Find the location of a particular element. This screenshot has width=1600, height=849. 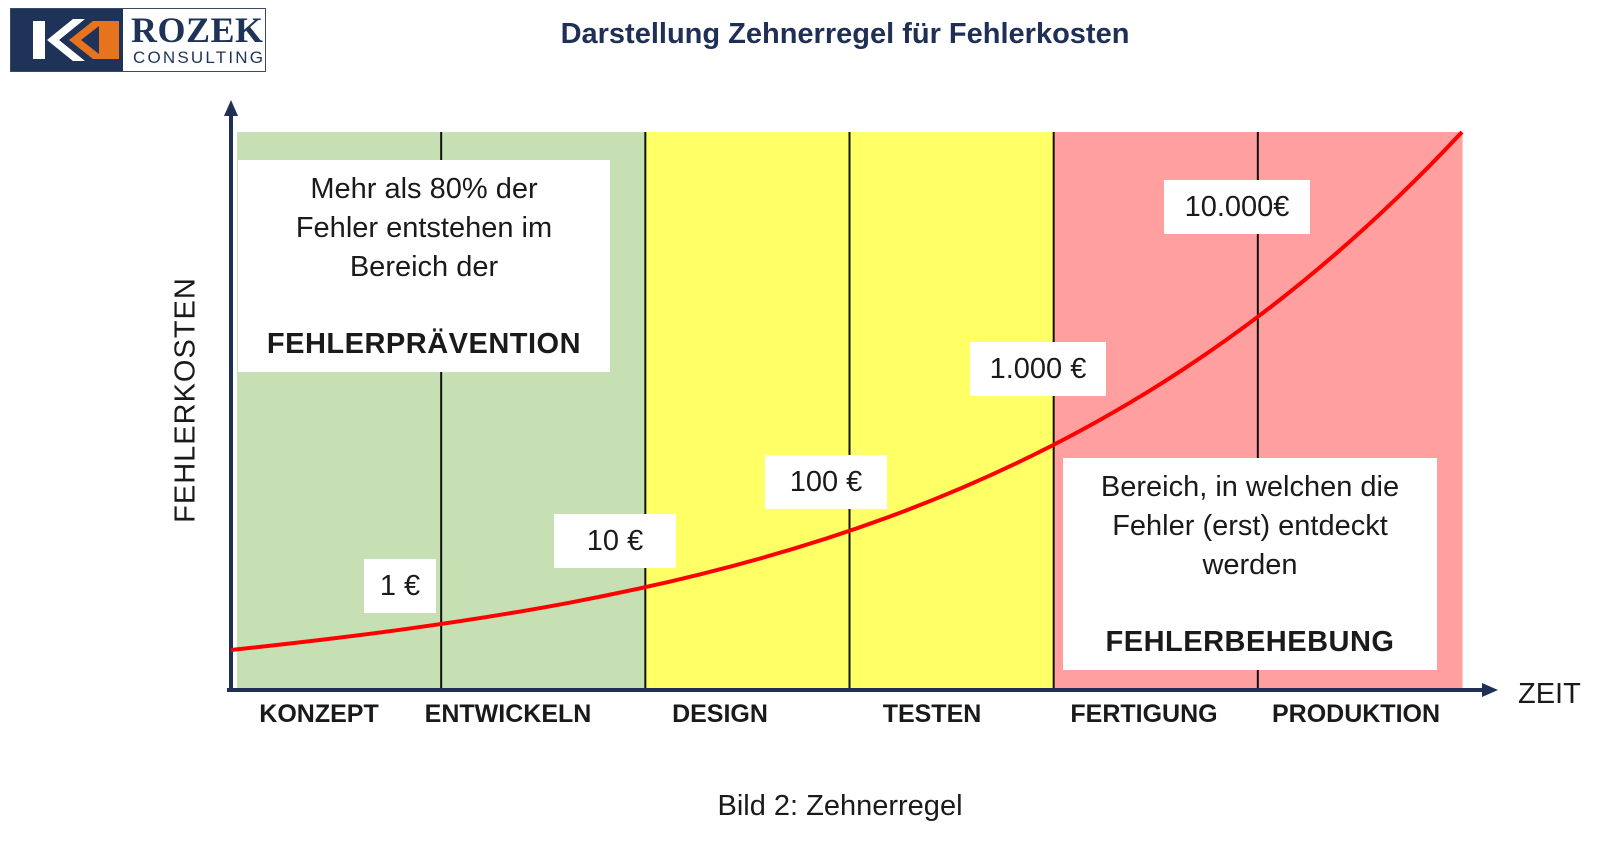

phase-label-testen: TESTEN is located at coordinates (932, 714).